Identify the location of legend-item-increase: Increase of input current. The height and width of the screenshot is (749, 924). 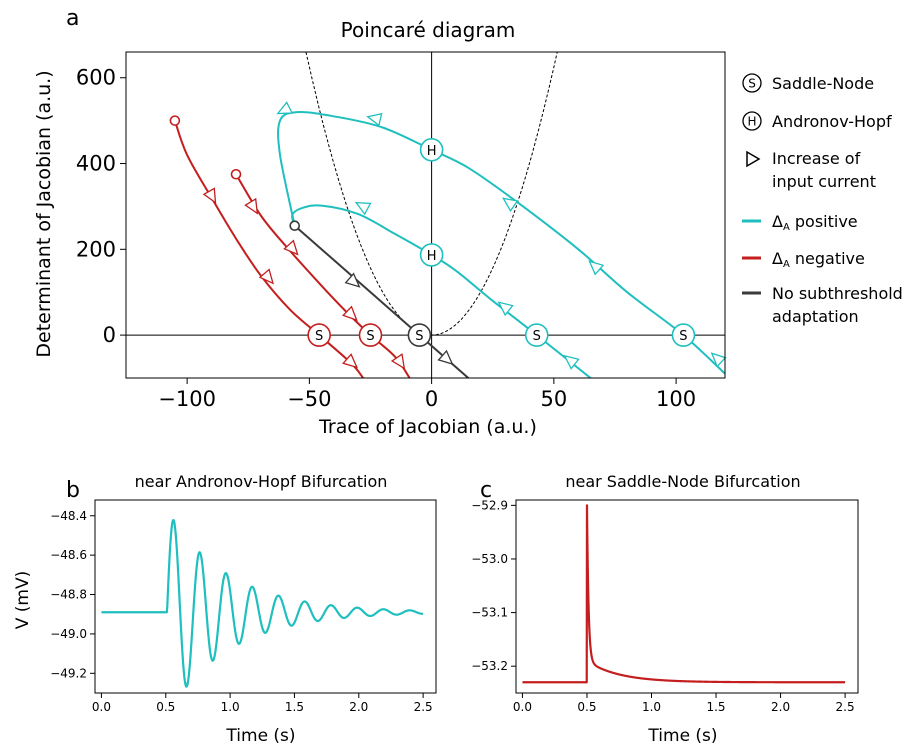
(811, 170).